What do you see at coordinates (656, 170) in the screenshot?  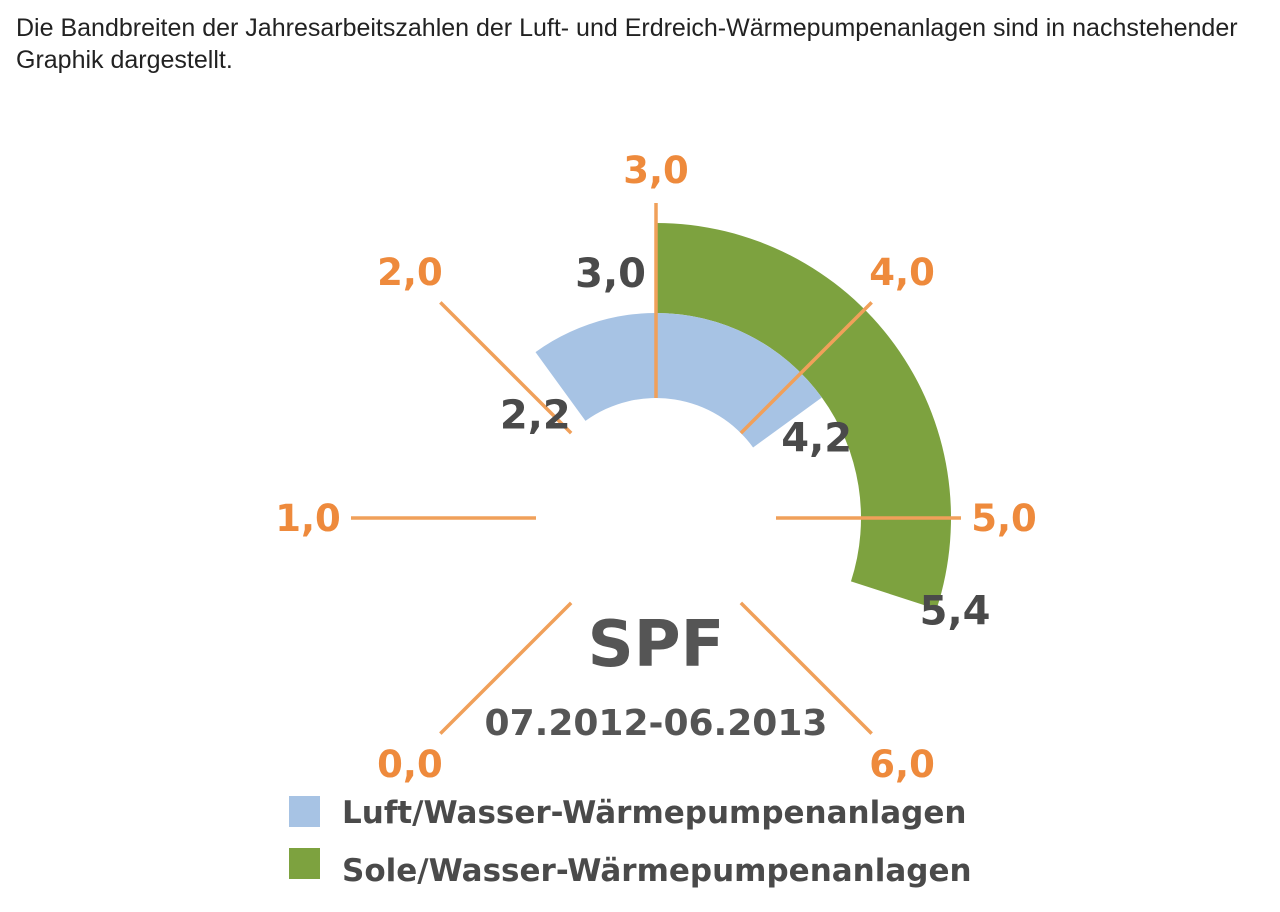 I see `scale-tick-label-3: 3,0` at bounding box center [656, 170].